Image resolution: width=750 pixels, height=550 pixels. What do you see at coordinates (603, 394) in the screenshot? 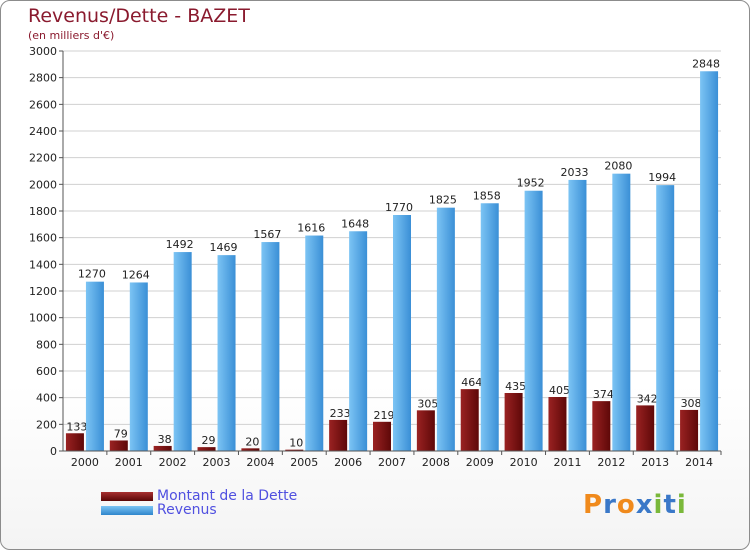
I see `data-label-dette-2012: 374` at bounding box center [603, 394].